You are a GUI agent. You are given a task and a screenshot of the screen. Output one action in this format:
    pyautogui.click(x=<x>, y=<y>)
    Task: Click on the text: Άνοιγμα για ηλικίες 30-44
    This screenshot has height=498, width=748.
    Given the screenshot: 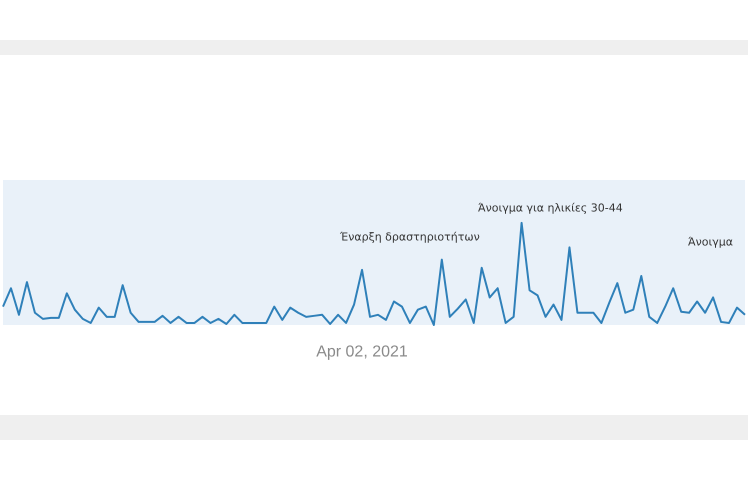 What is the action you would take?
    pyautogui.click(x=550, y=208)
    